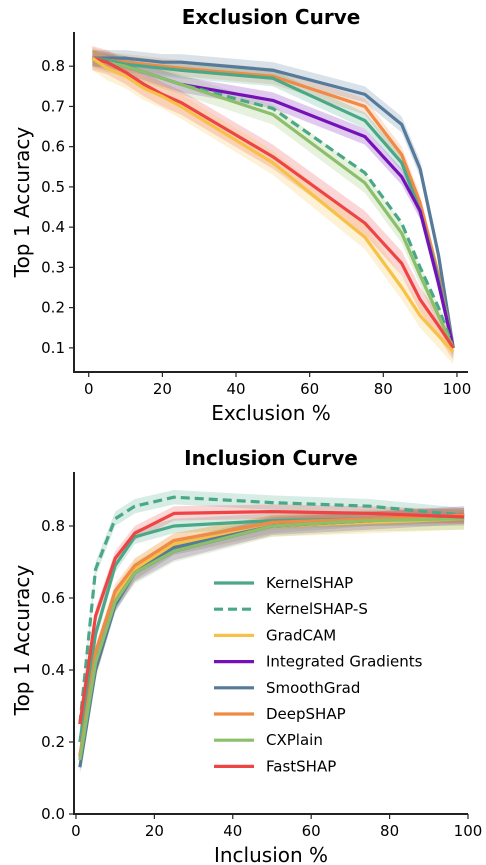  I want to click on exclusion-y-tick-label: 0.1, so click(53, 348).